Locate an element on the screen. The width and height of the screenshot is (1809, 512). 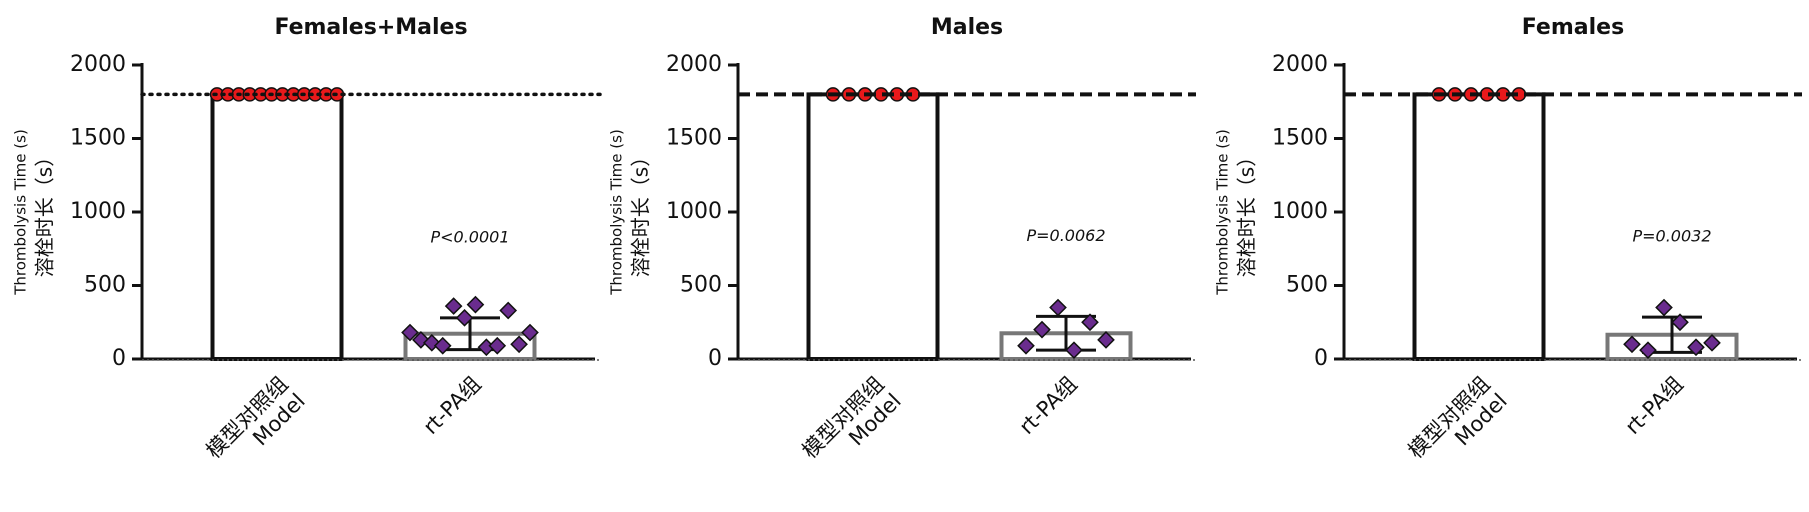
chart-title: Females+Males is located at coordinates (370, 27).